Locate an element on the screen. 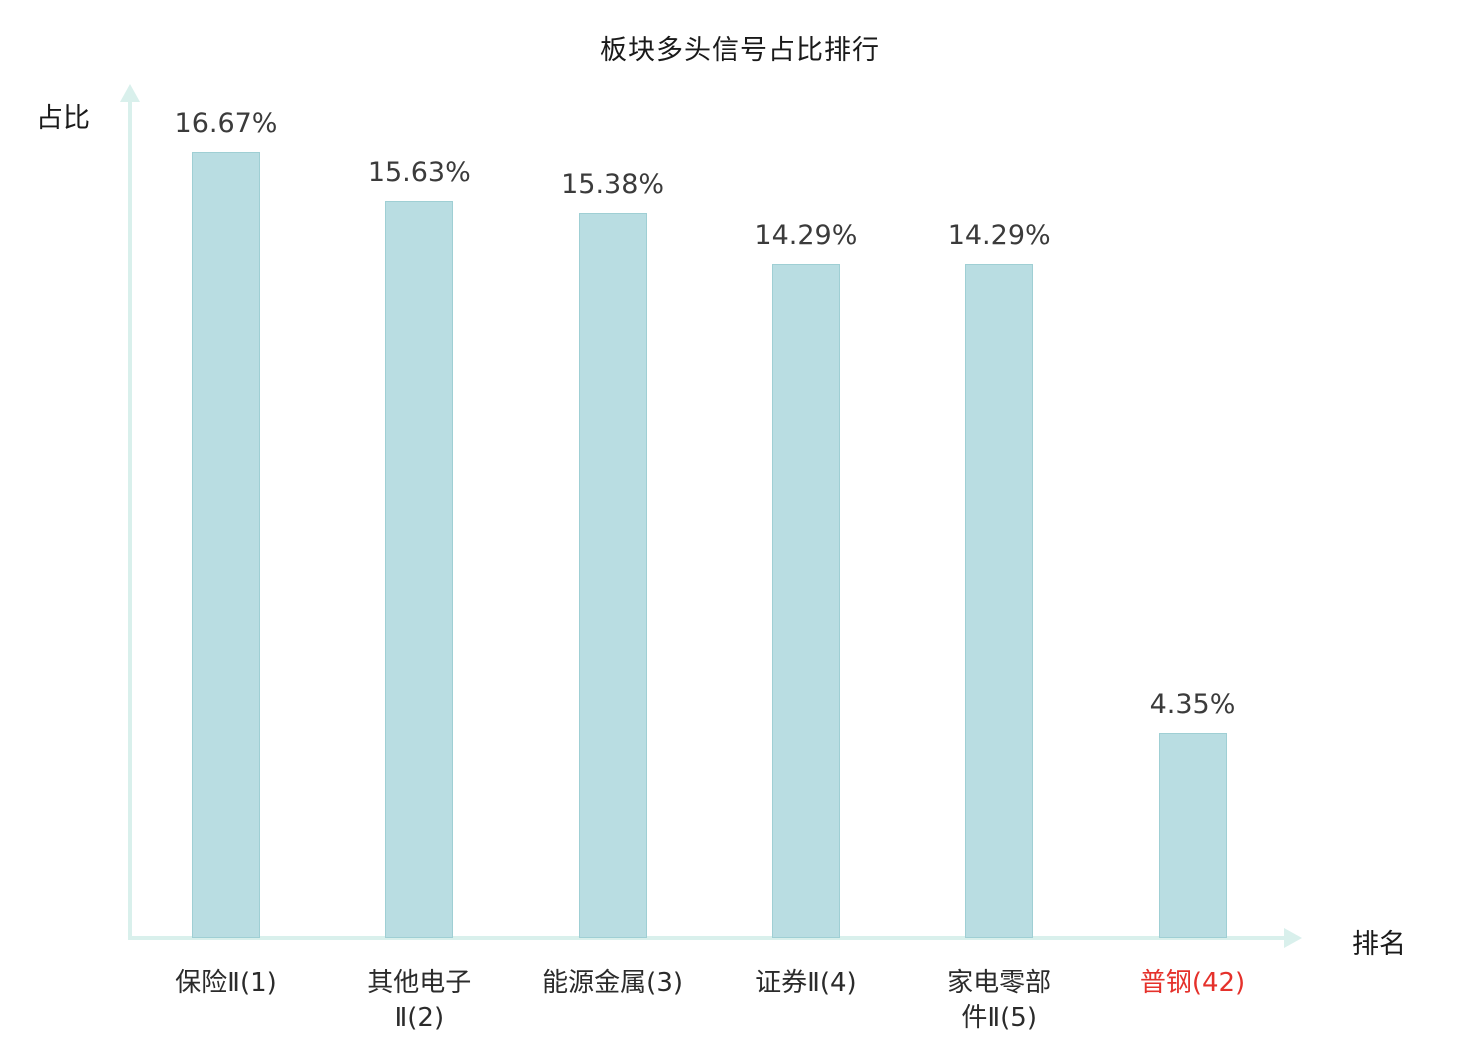 Image resolution: width=1480 pixels, height=1040 pixels. bar-value-label: 16.67% is located at coordinates (226, 123).